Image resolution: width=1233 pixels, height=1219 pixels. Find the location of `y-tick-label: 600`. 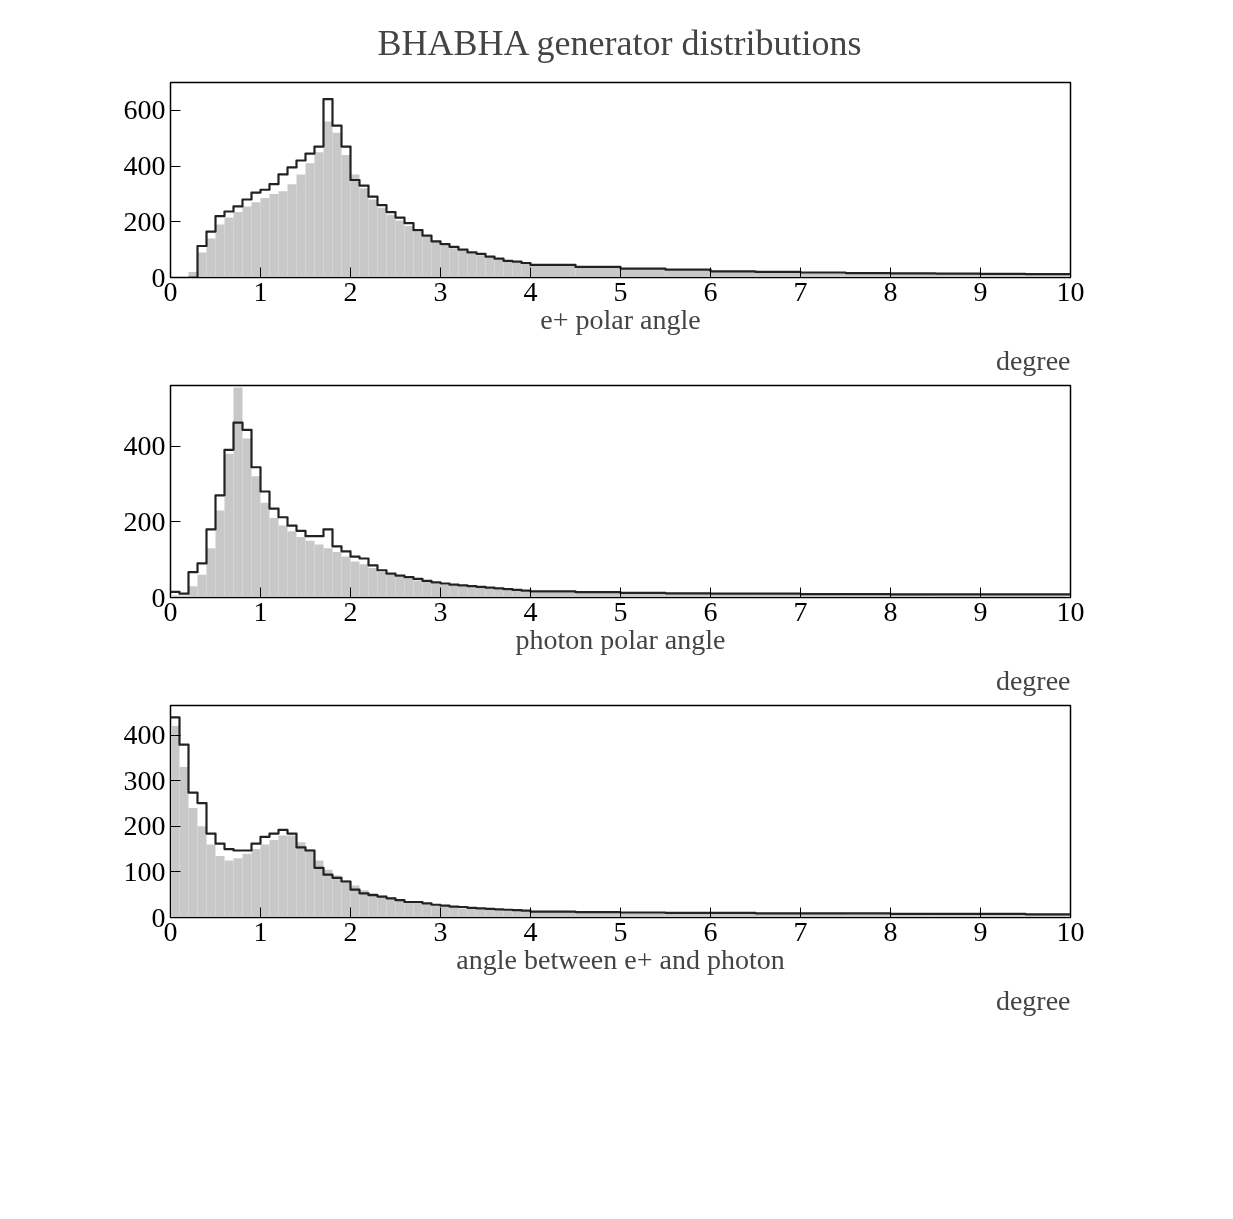

y-tick-label: 600 is located at coordinates (144, 110).